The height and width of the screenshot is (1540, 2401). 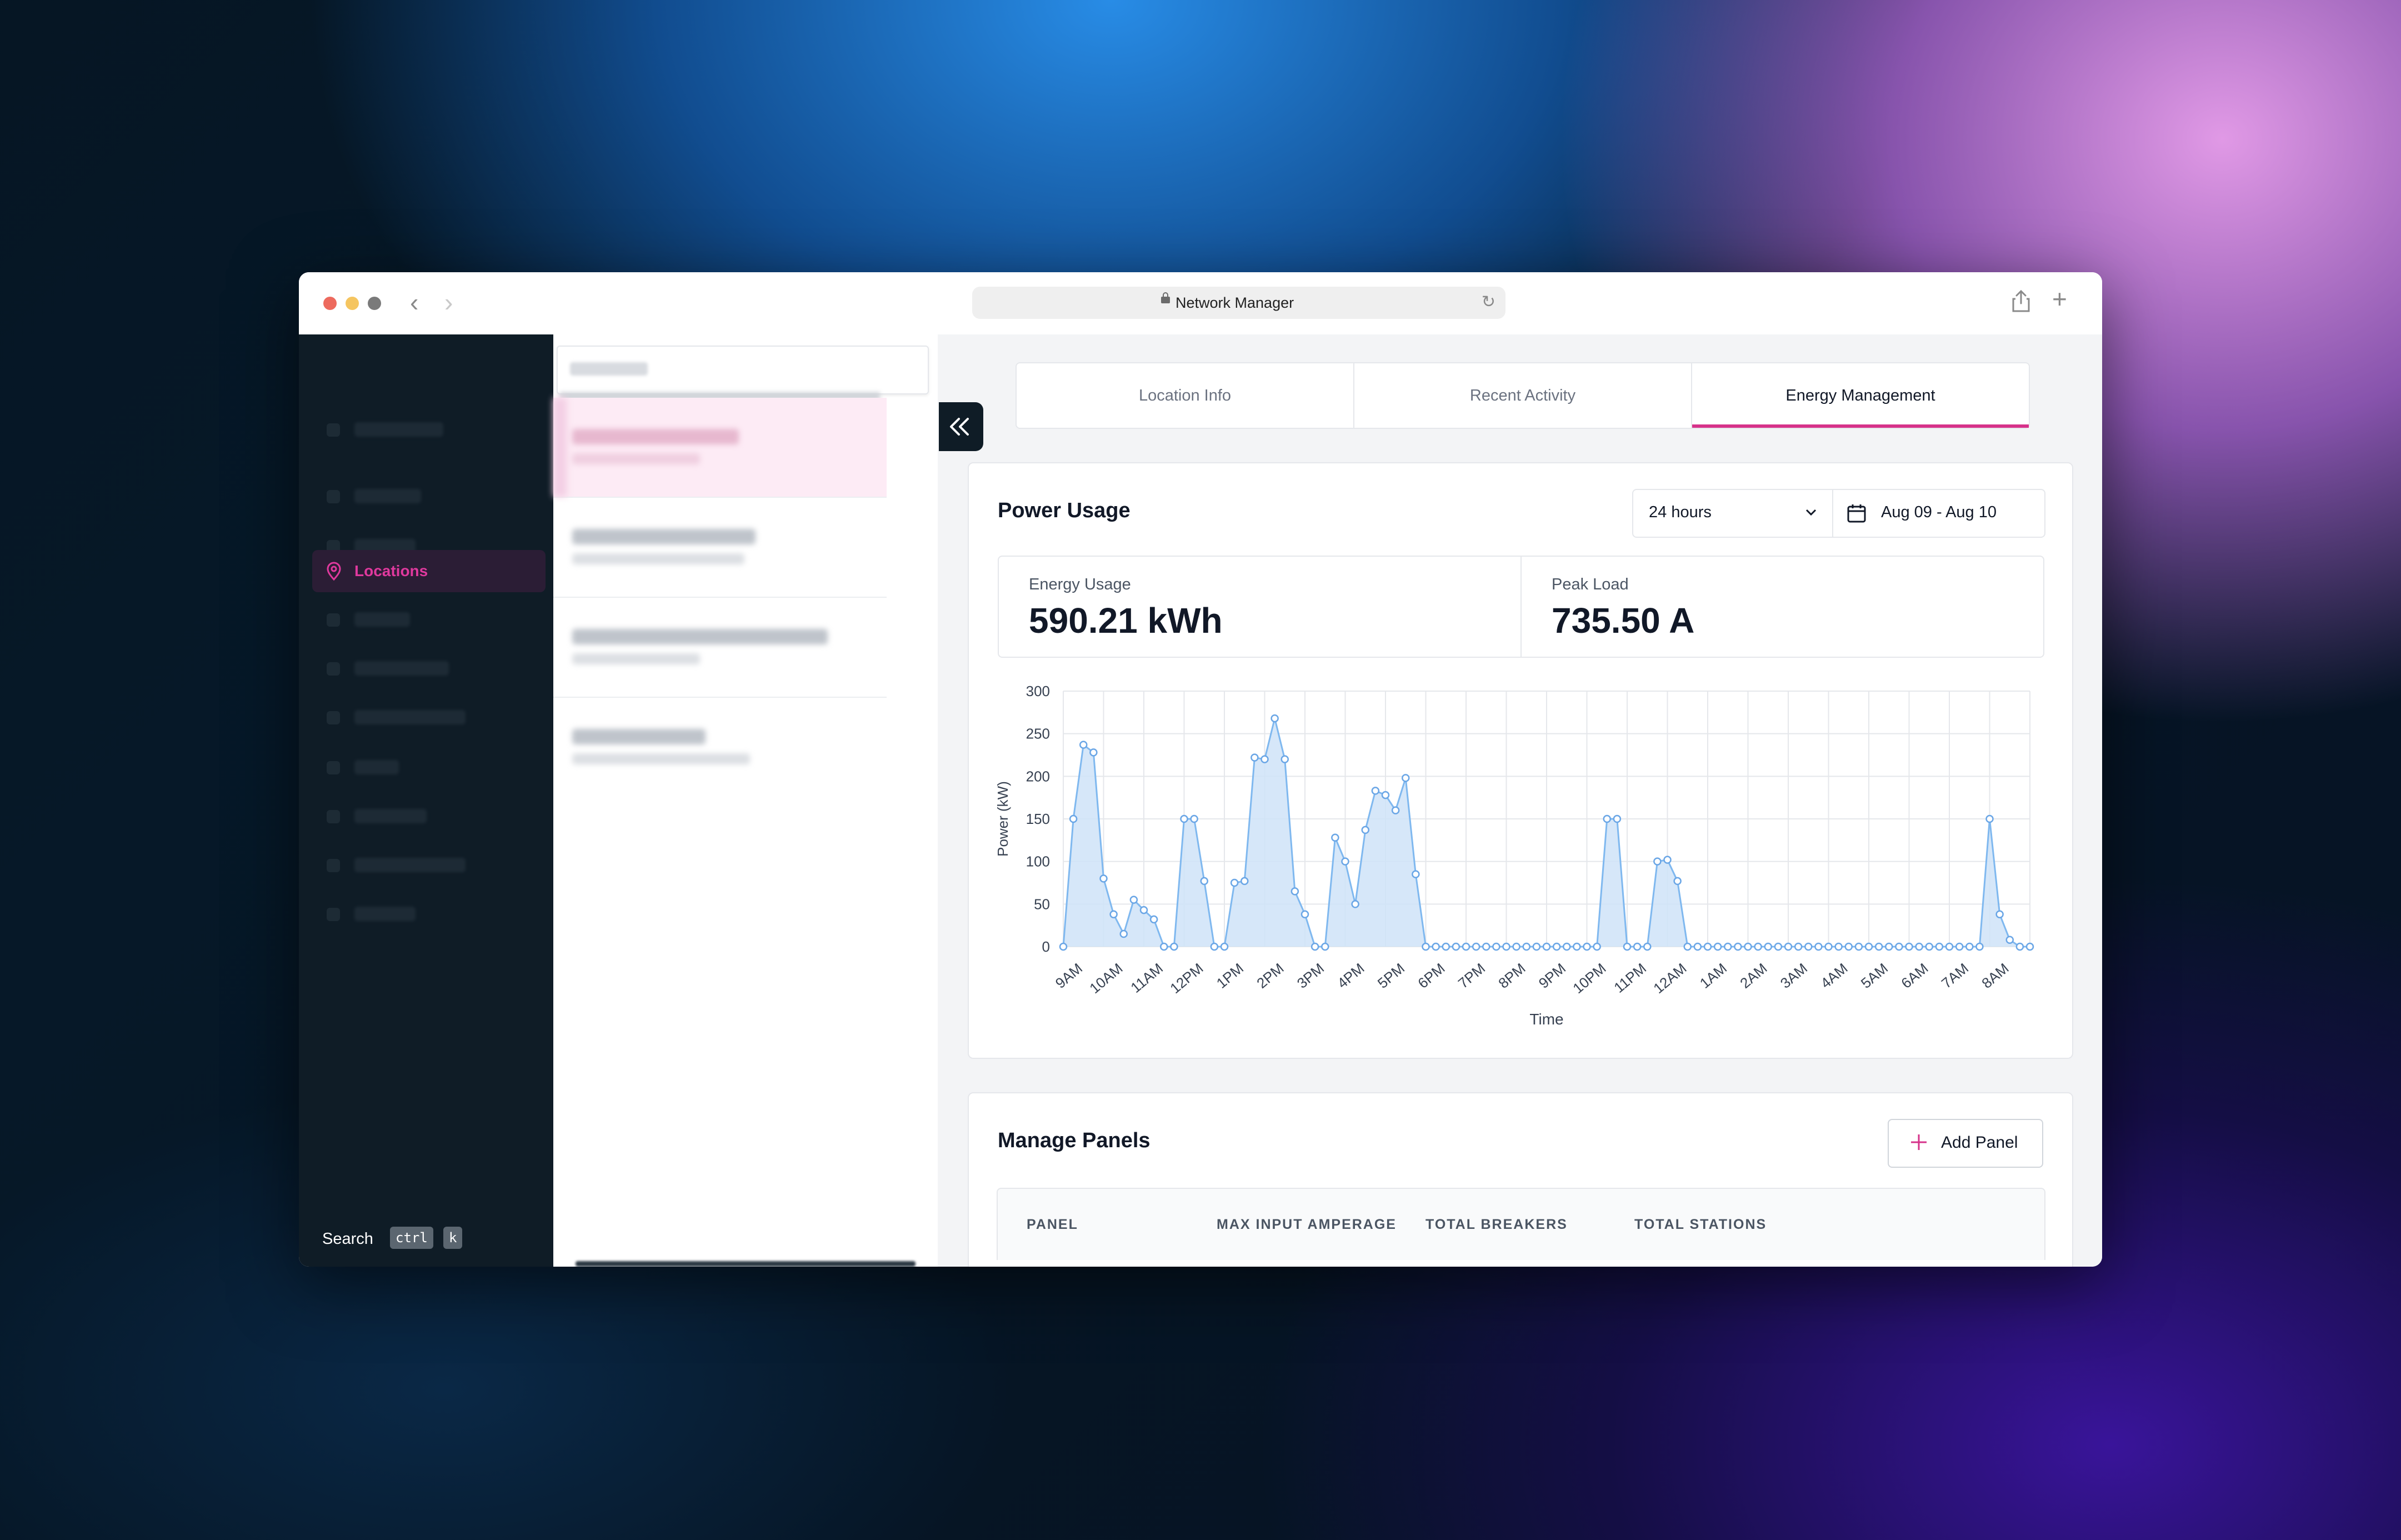 What do you see at coordinates (348, 1239) in the screenshot?
I see `search-label: Search` at bounding box center [348, 1239].